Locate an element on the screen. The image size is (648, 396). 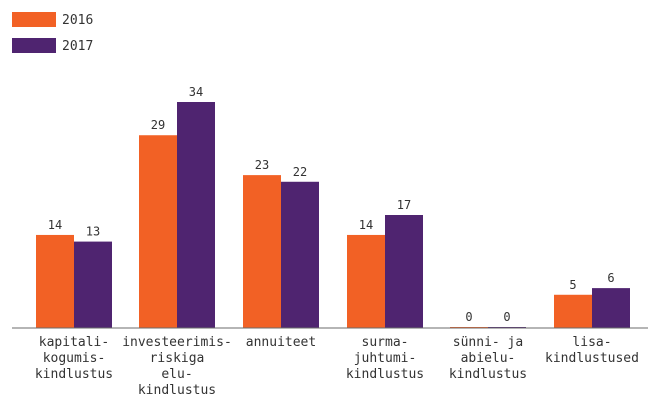
category-label-3: surma-juhtumi-kindlustus is located at coordinates (385, 358).